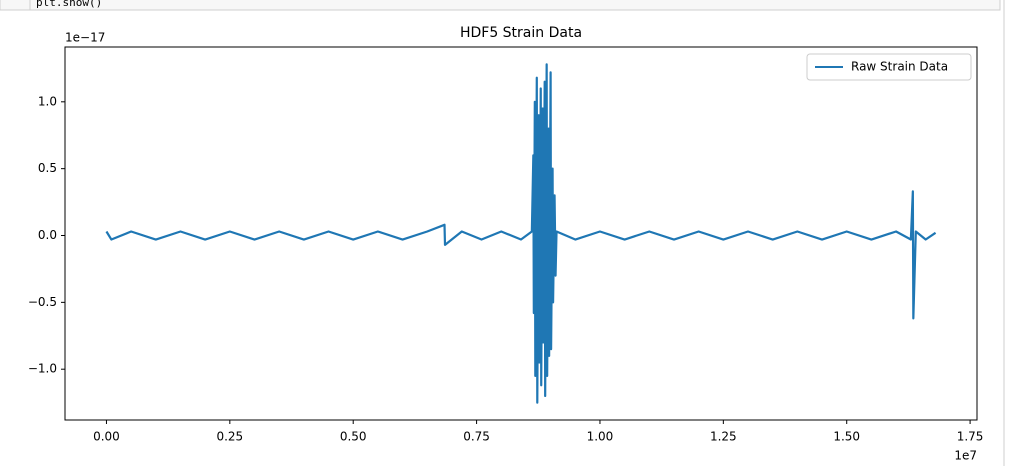  I want to click on x-tick-label: 0.50, so click(353, 437).